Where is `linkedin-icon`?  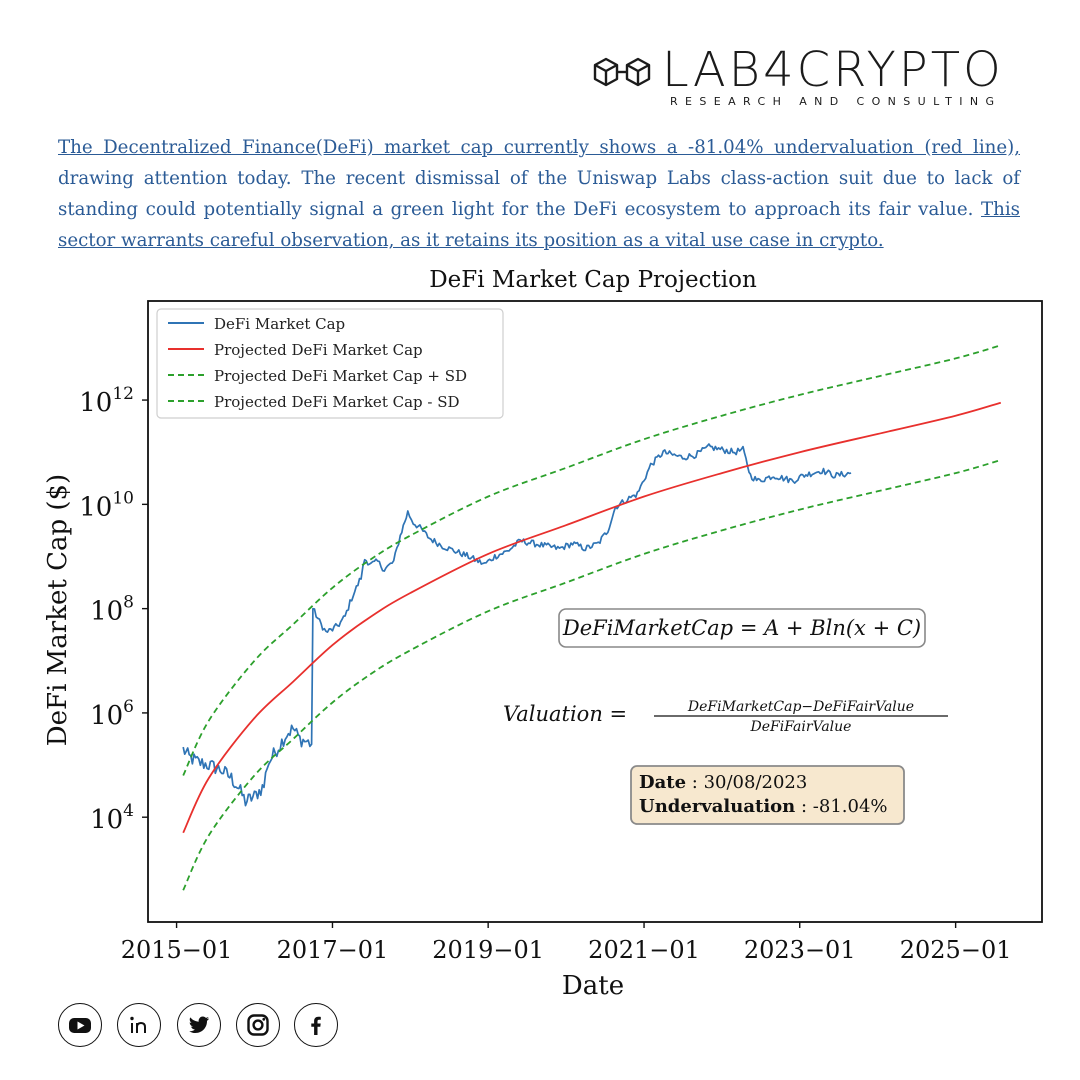
linkedin-icon is located at coordinates (138, 1024).